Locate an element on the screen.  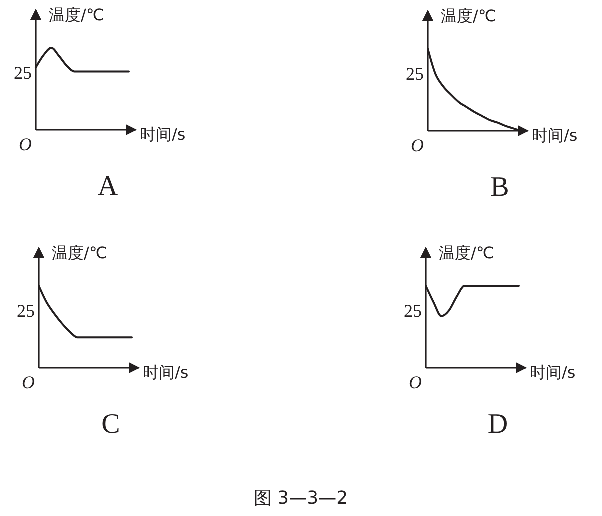
text: C is located at coordinates (111, 424).